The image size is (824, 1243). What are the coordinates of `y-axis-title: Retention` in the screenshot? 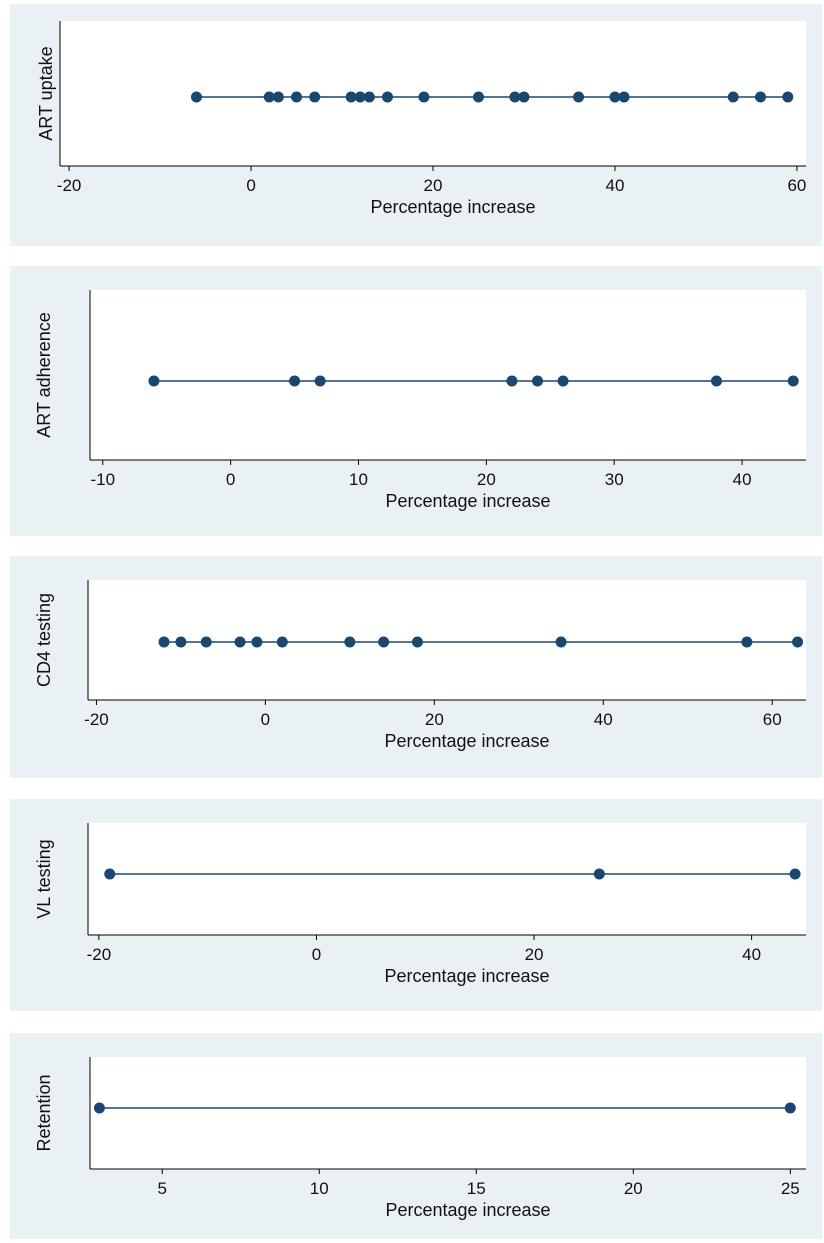 It's located at (44, 1112).